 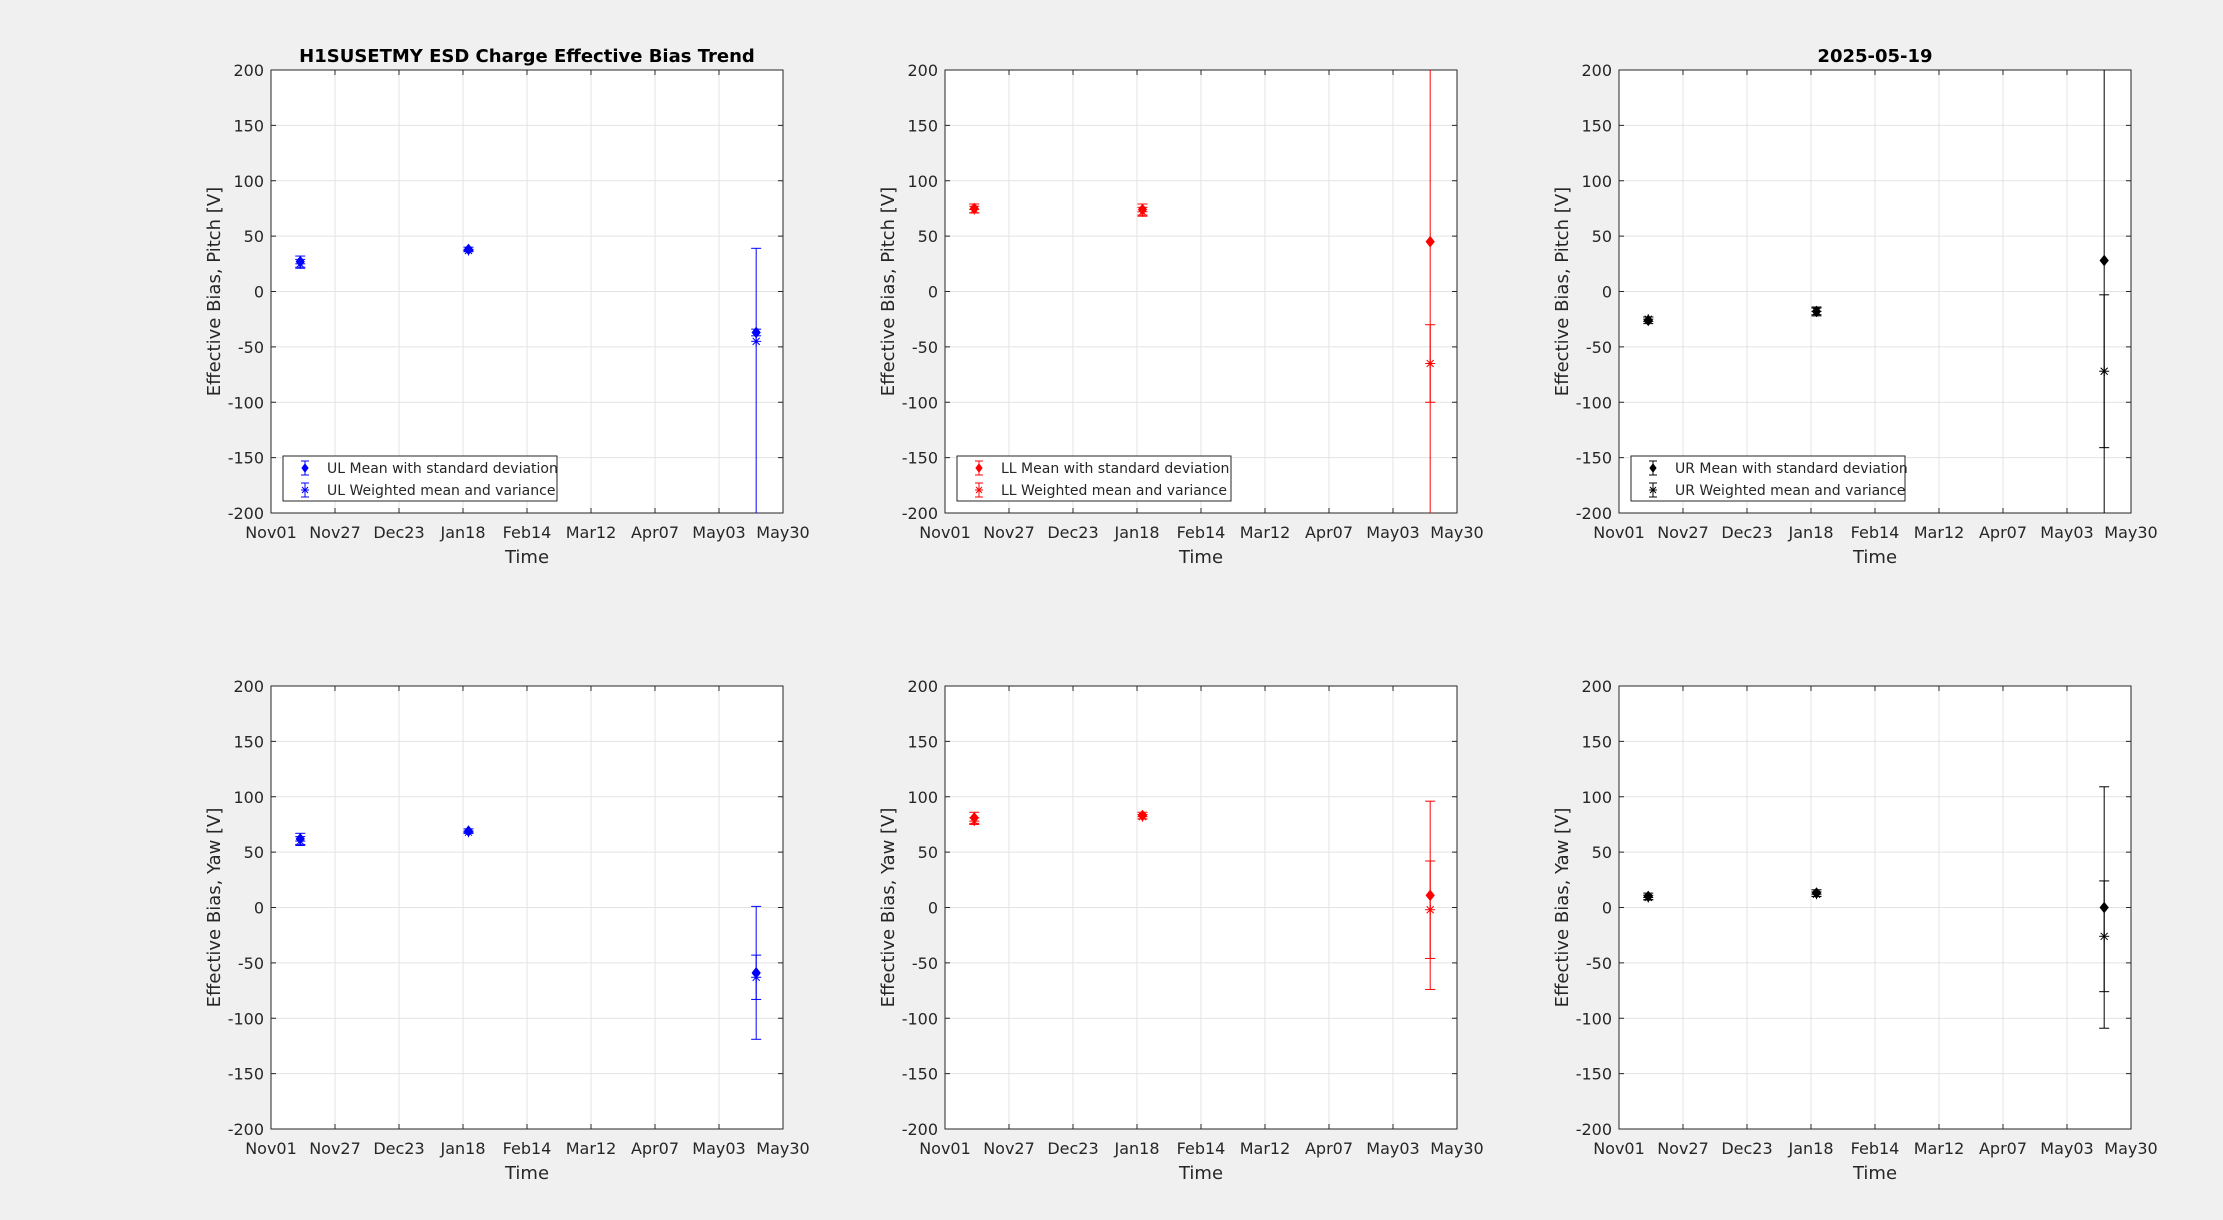 What do you see at coordinates (442, 469) in the screenshot?
I see `legend-label: UL Mean with standard deviation` at bounding box center [442, 469].